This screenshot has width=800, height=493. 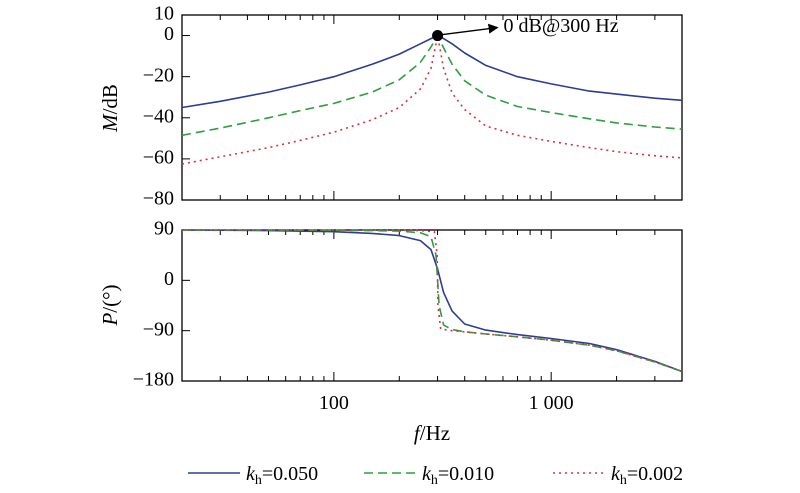 I want to click on y-tick-label: −40, so click(x=158, y=116).